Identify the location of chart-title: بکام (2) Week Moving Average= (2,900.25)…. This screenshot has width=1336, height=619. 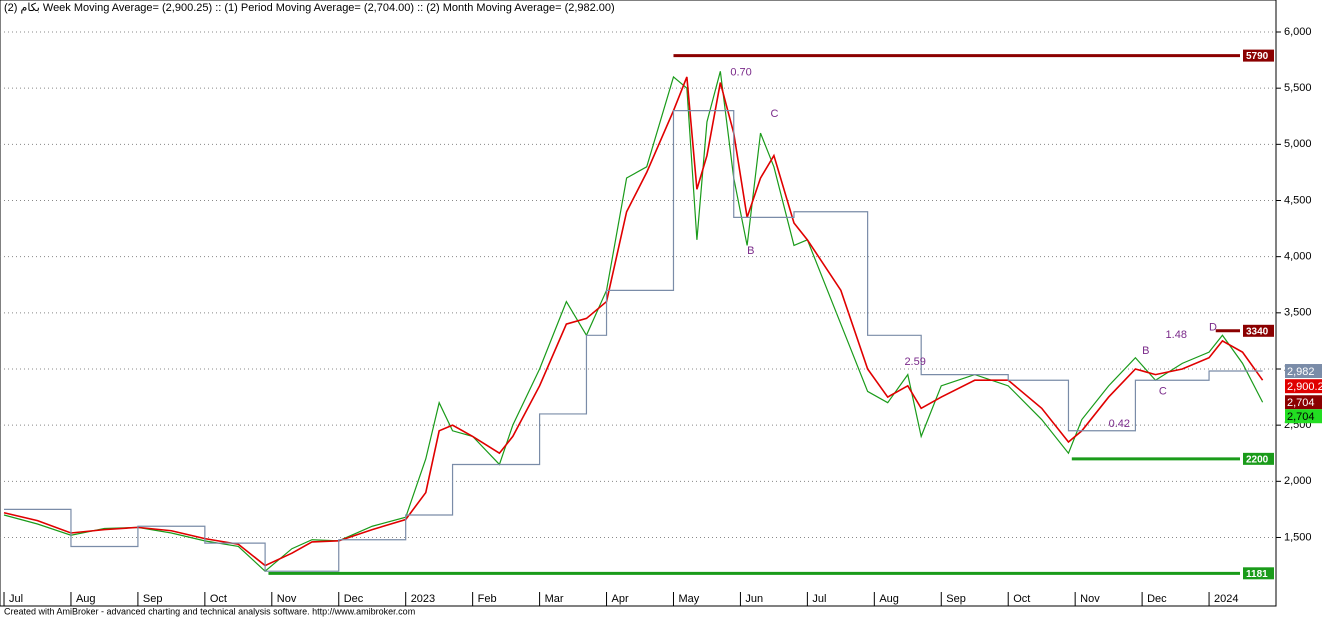
(309, 8).